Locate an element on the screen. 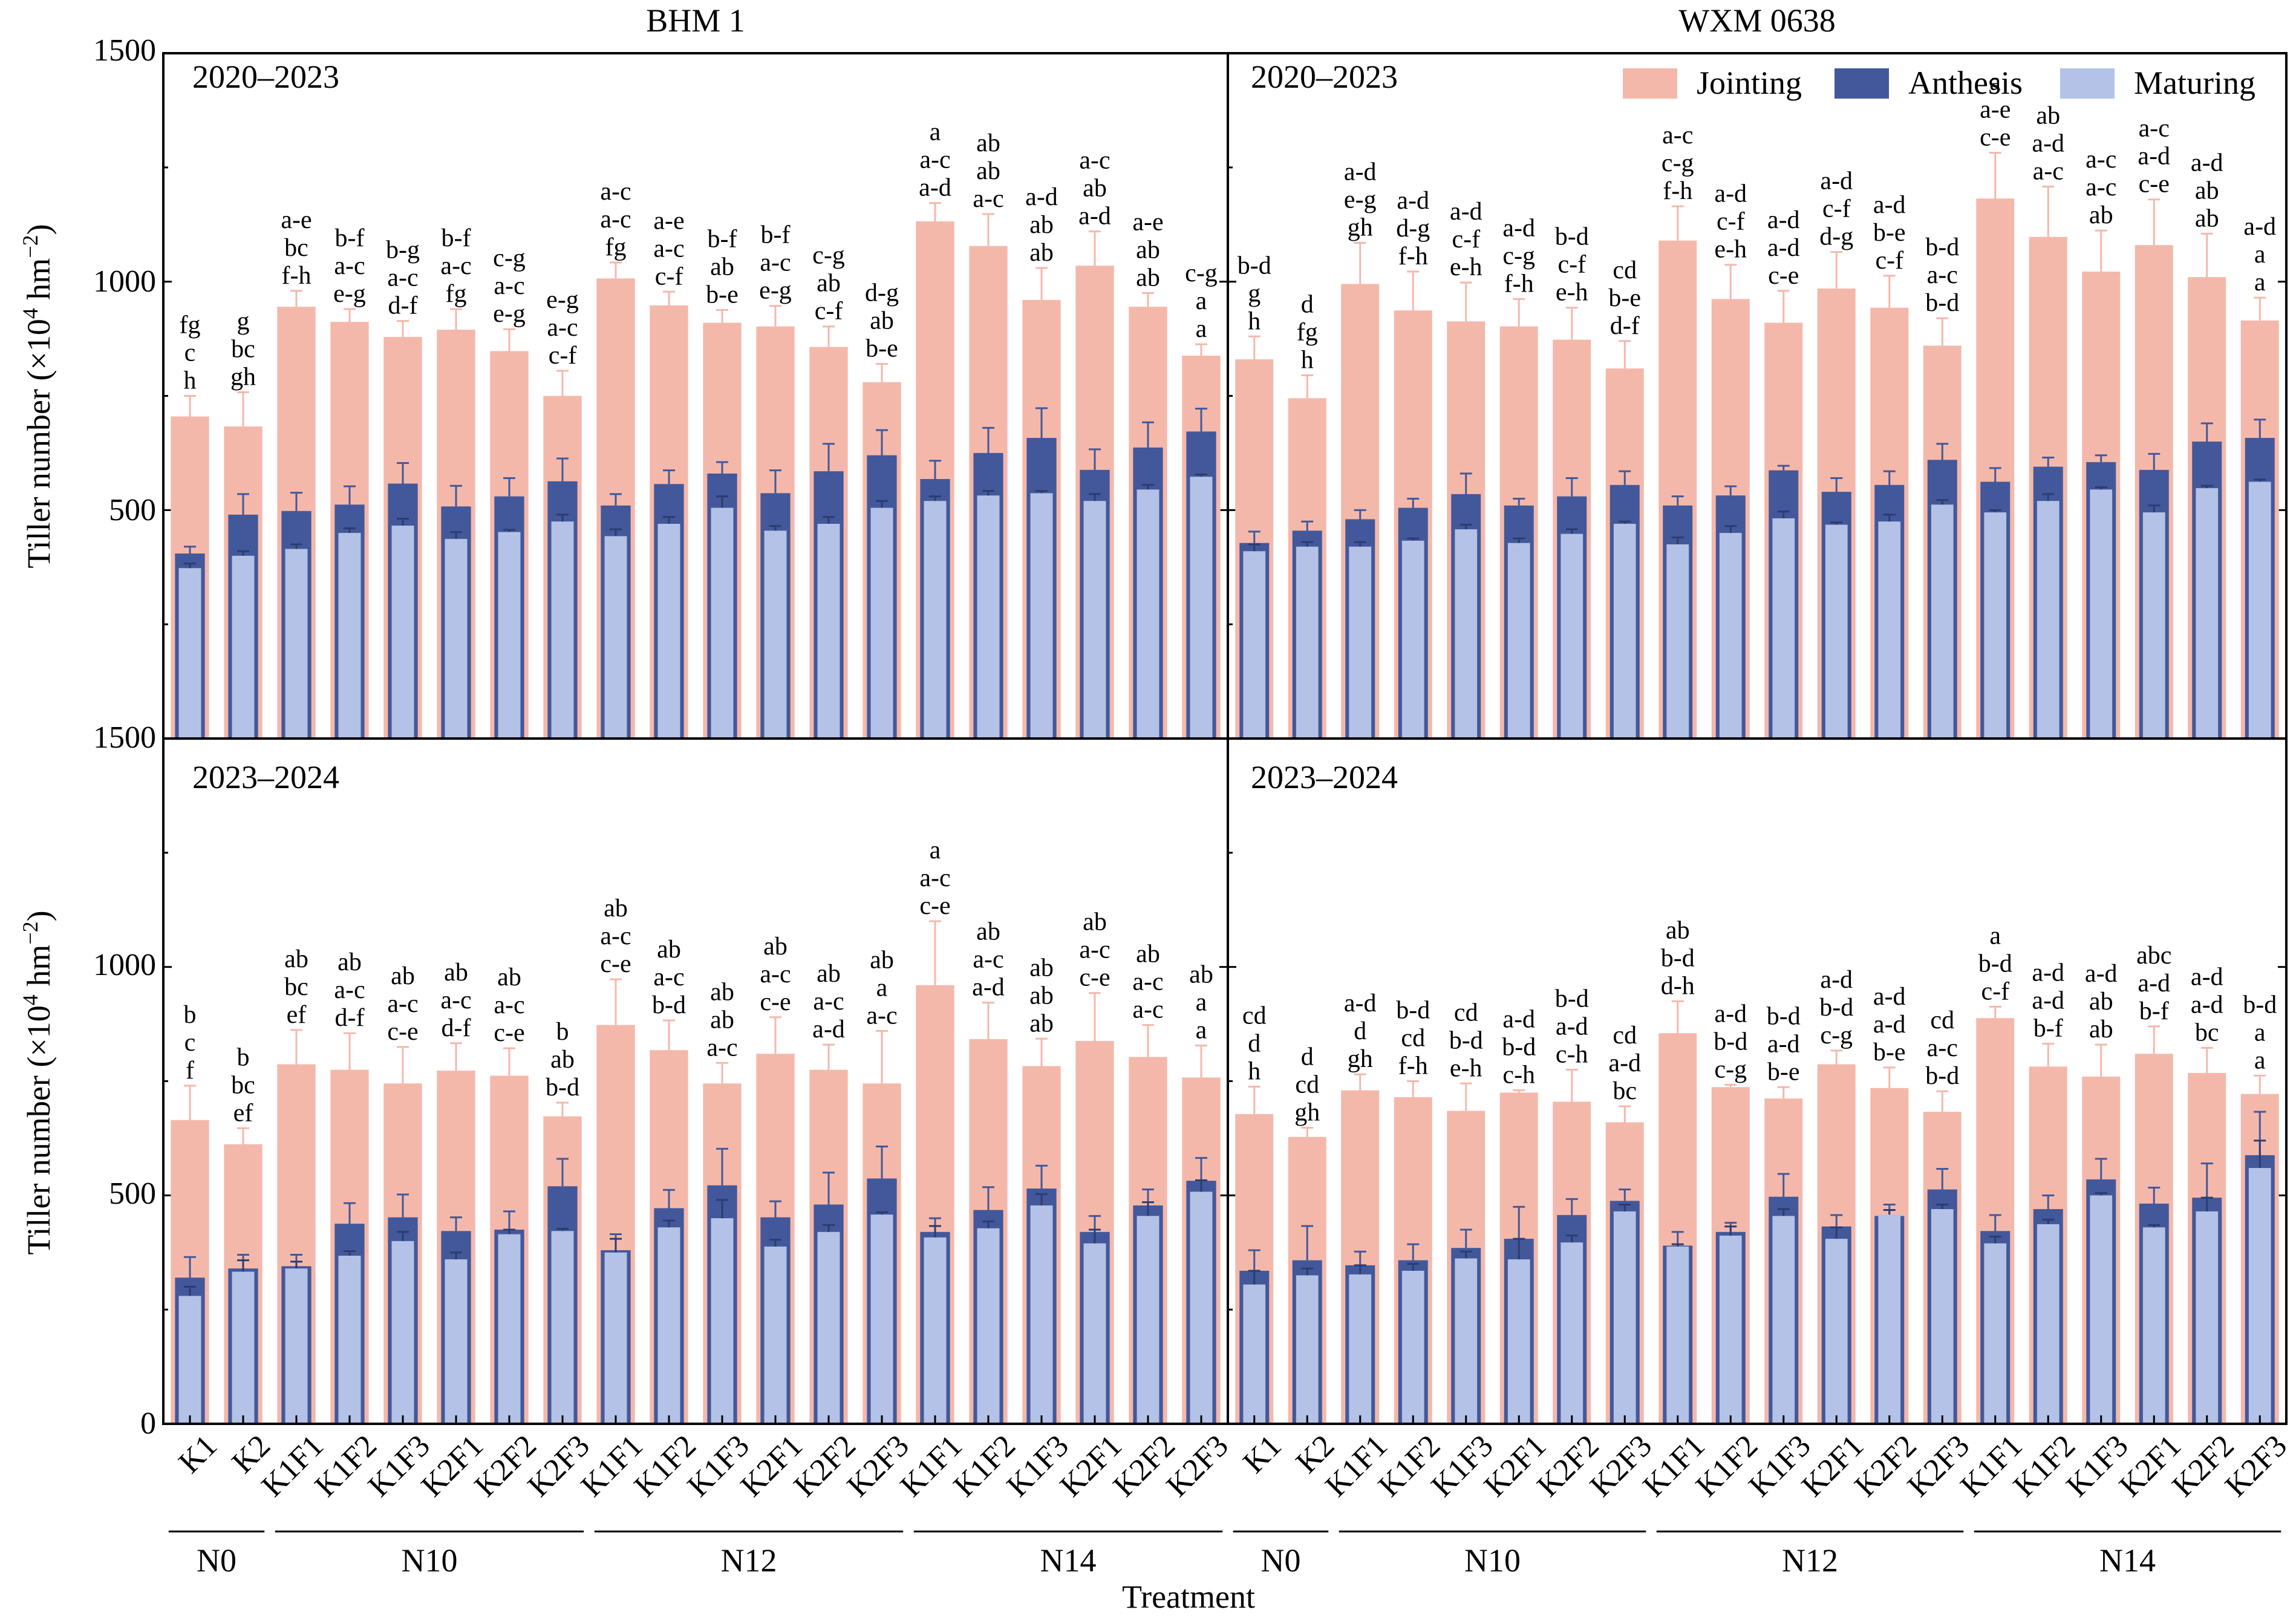 The height and width of the screenshot is (1621, 2296). significance-letter: d is located at coordinates (1308, 1057).